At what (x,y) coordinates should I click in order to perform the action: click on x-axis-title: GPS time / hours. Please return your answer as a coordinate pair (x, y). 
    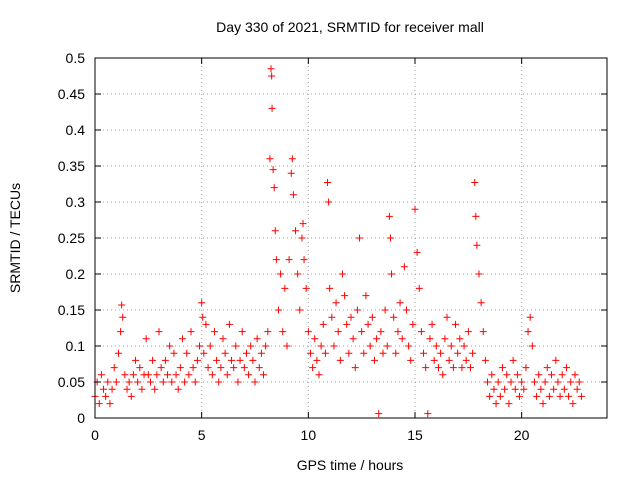
    Looking at the image, I should click on (350, 465).